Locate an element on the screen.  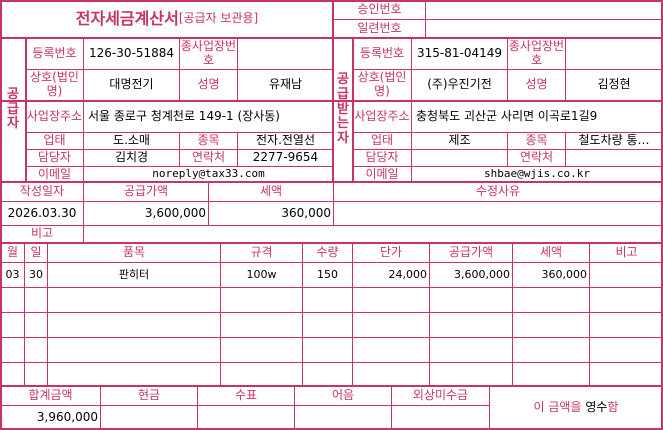
supplier-addr: 서울 종로구 청계천로 149-1 (장사동) is located at coordinates (208, 116).